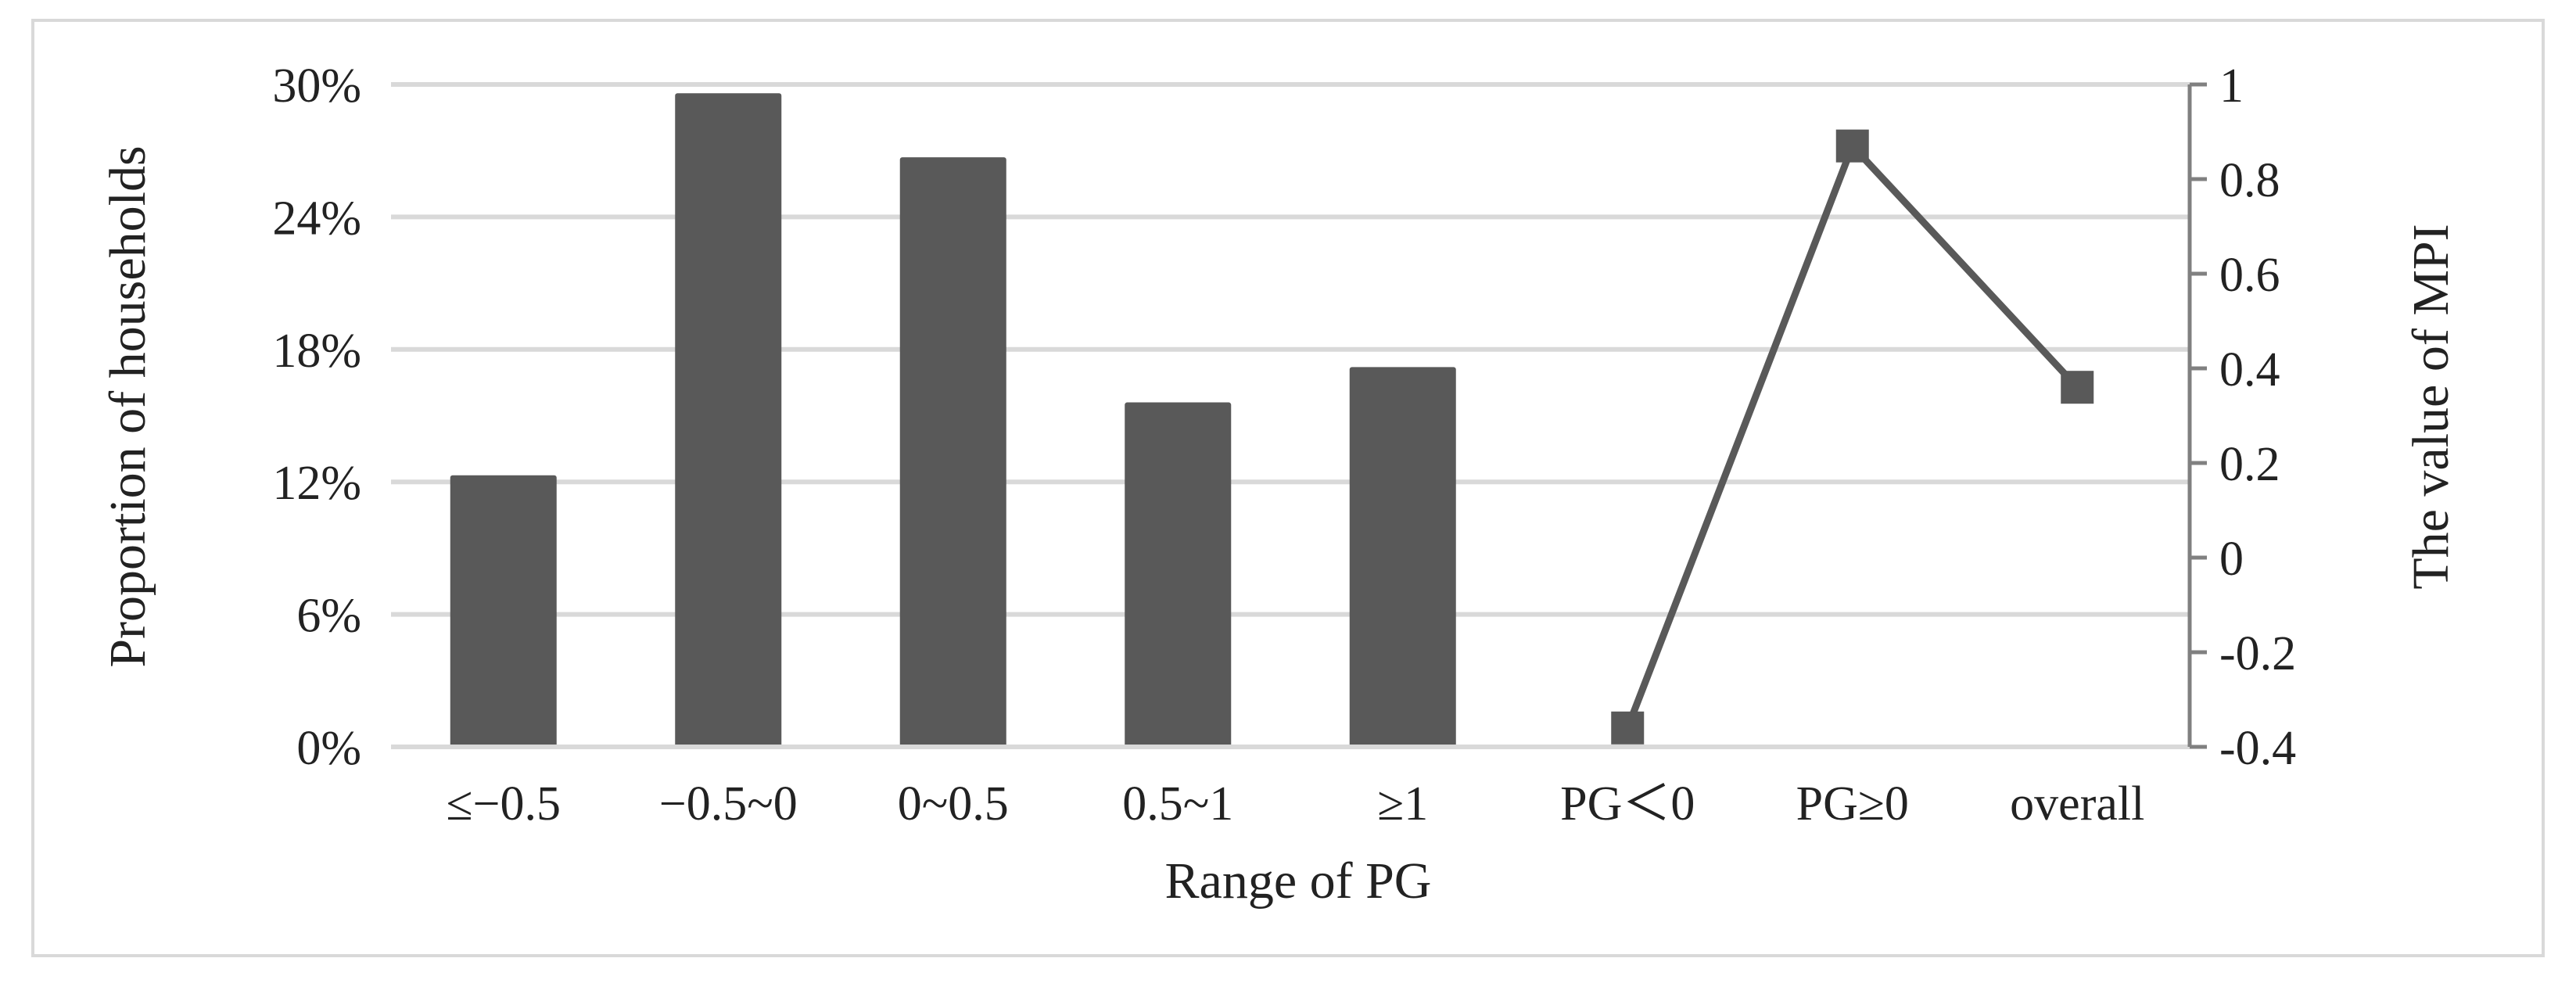  I want to click on y2-tick-label: 0.4, so click(2249, 370).